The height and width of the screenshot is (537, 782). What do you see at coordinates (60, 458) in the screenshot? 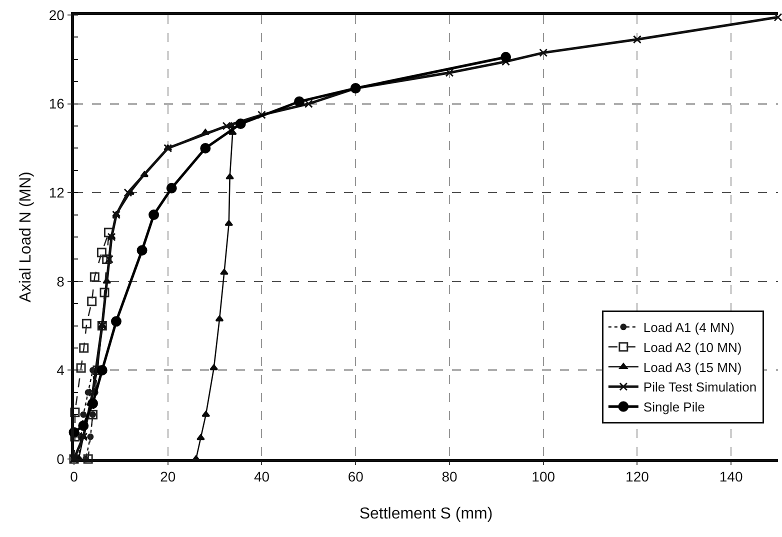
I see `y-tick-label: 0` at bounding box center [60, 458].